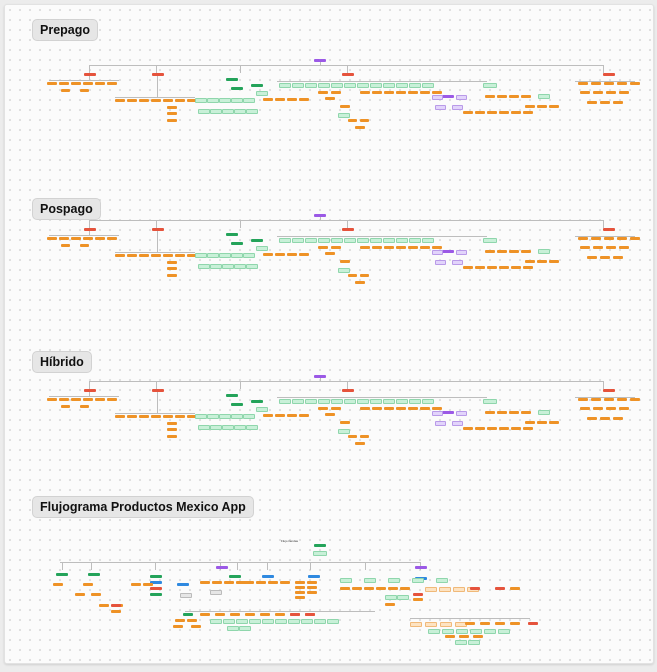 Image resolution: width=657 pixels, height=672 pixels. I want to click on section-title: Flujograma Productos Mexico App, so click(143, 507).